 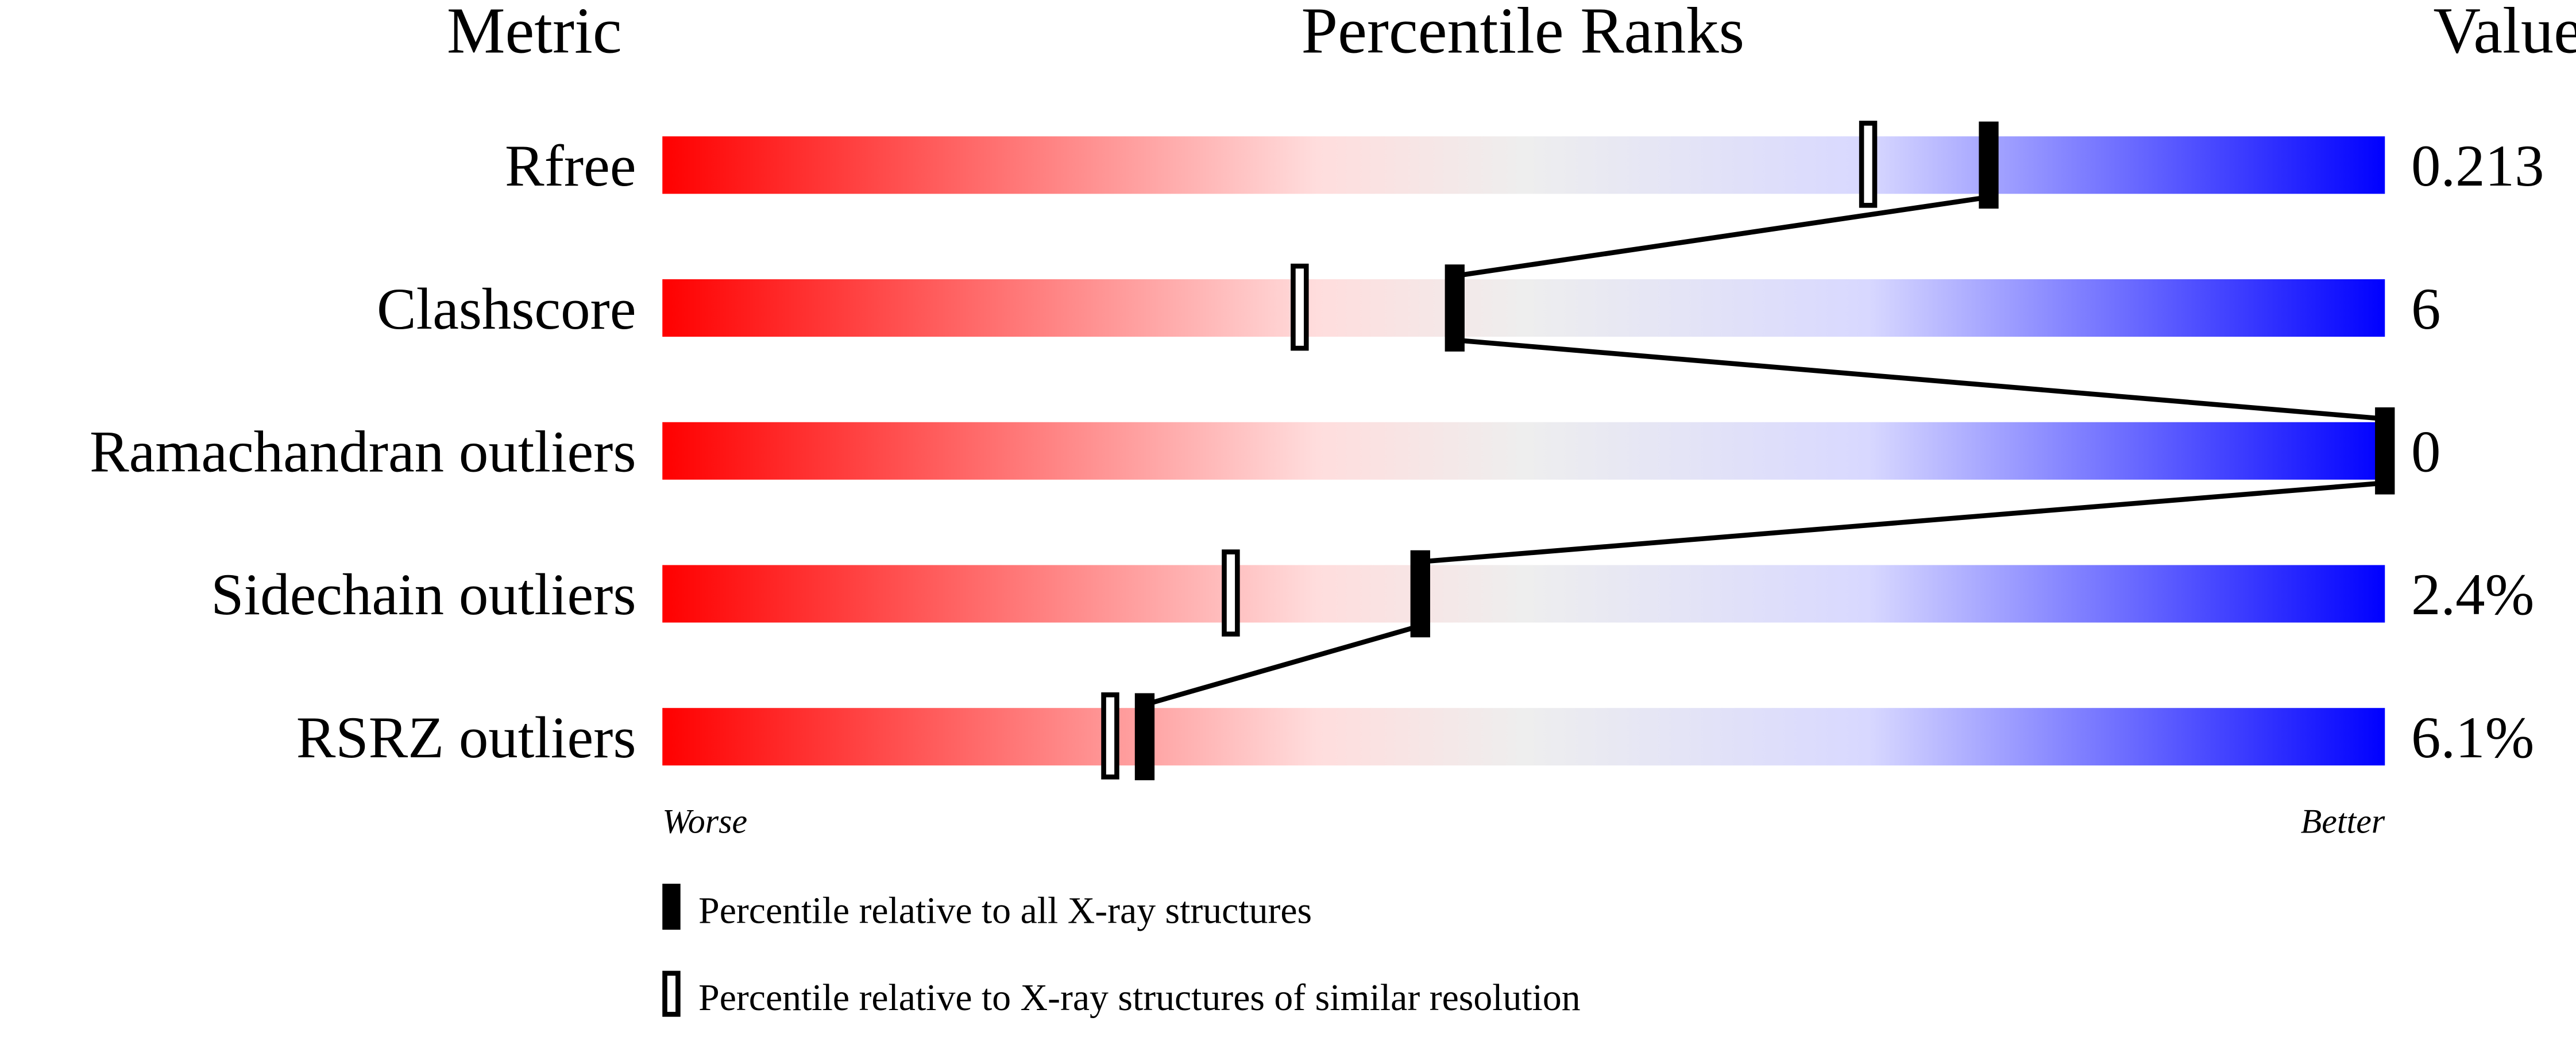 What do you see at coordinates (570, 166) in the screenshot?
I see `metric-label: Rfree` at bounding box center [570, 166].